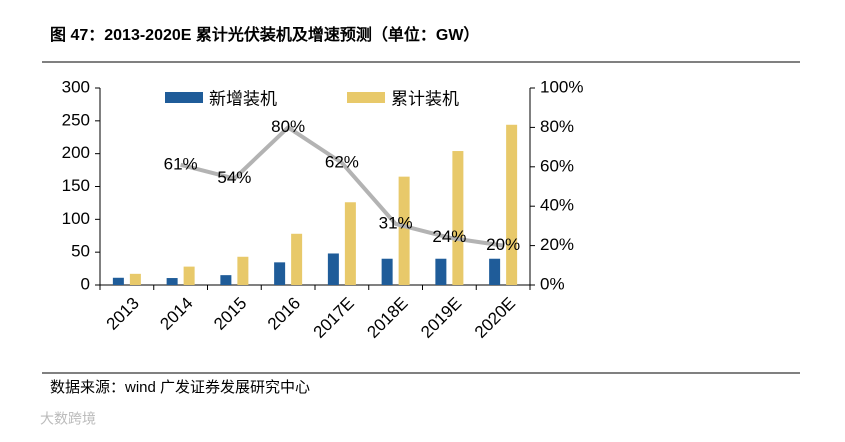 This screenshot has height=442, width=845. I want to click on y-tick-label: 300, so click(76, 86).